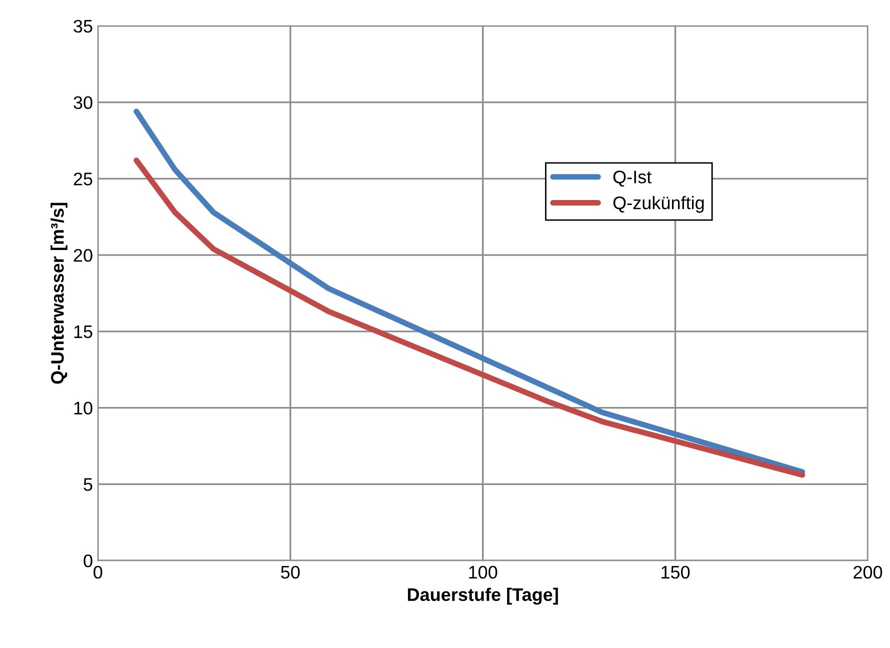 Image resolution: width=890 pixels, height=648 pixels. What do you see at coordinates (83, 179) in the screenshot?
I see `y-tick-label: 25` at bounding box center [83, 179].